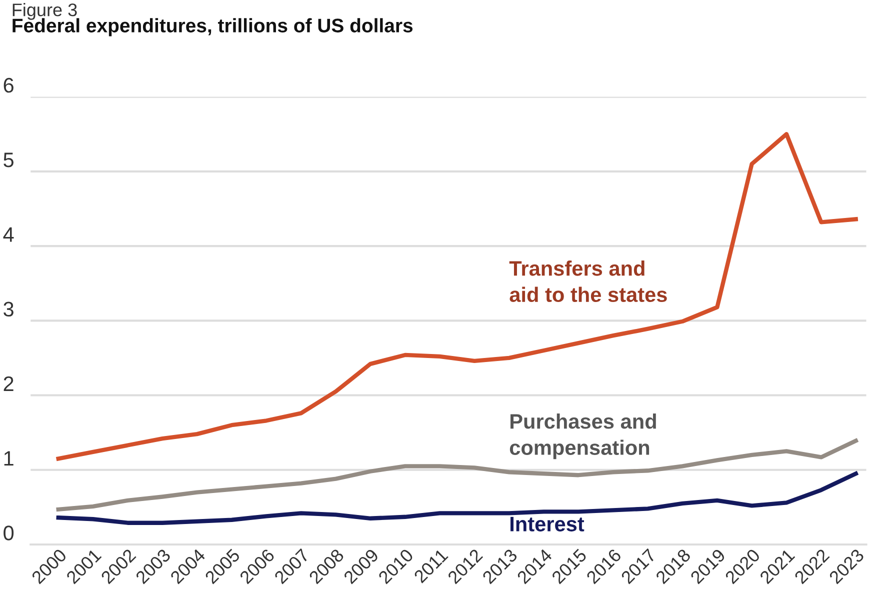 The image size is (875, 605). Describe the element at coordinates (212, 27) in the screenshot. I see `chart-title: Federal expenditures, trillions of US dollars` at that location.